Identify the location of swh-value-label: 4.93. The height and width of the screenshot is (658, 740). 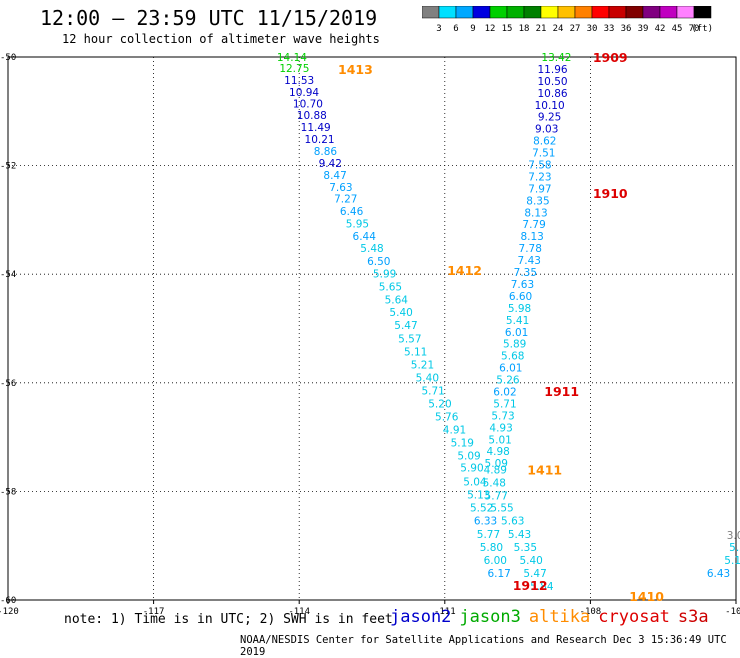
(500, 428).